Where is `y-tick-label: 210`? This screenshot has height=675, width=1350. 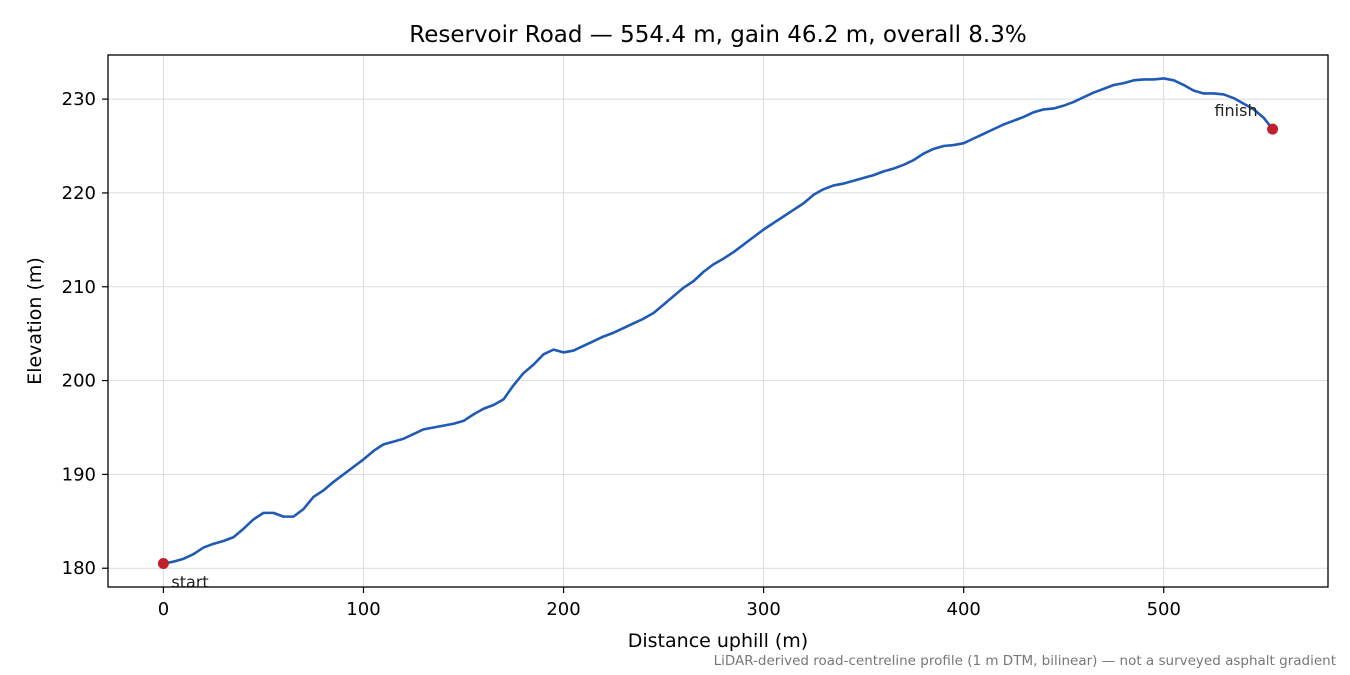
y-tick-label: 210 is located at coordinates (79, 287).